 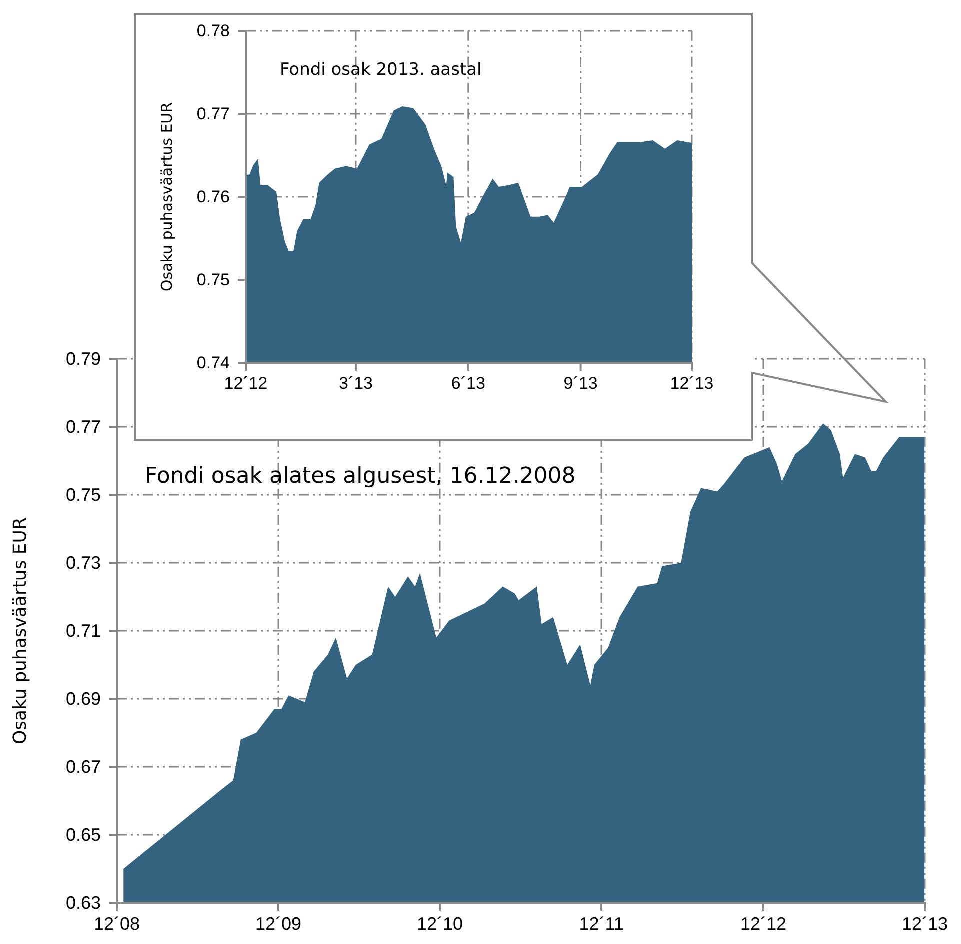 I want to click on x-tick-label: 6´13, so click(x=468, y=384).